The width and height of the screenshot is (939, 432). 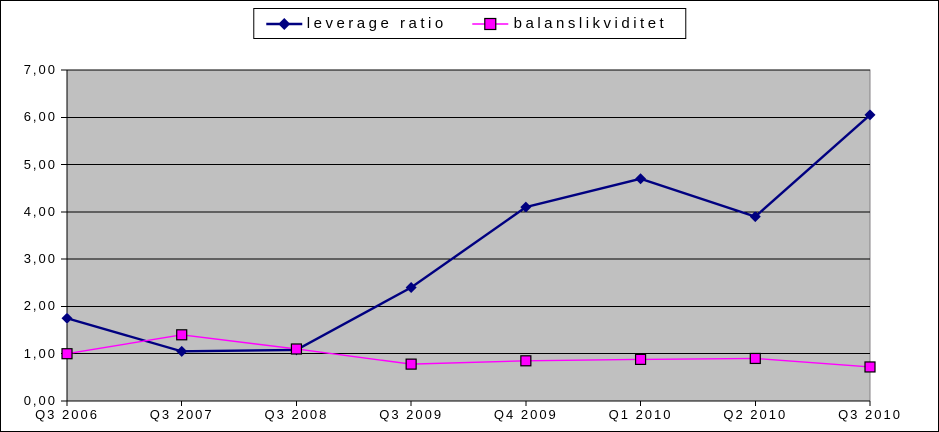 What do you see at coordinates (181, 414) in the screenshot?
I see `x-axis-tick-label: Q3 2007` at bounding box center [181, 414].